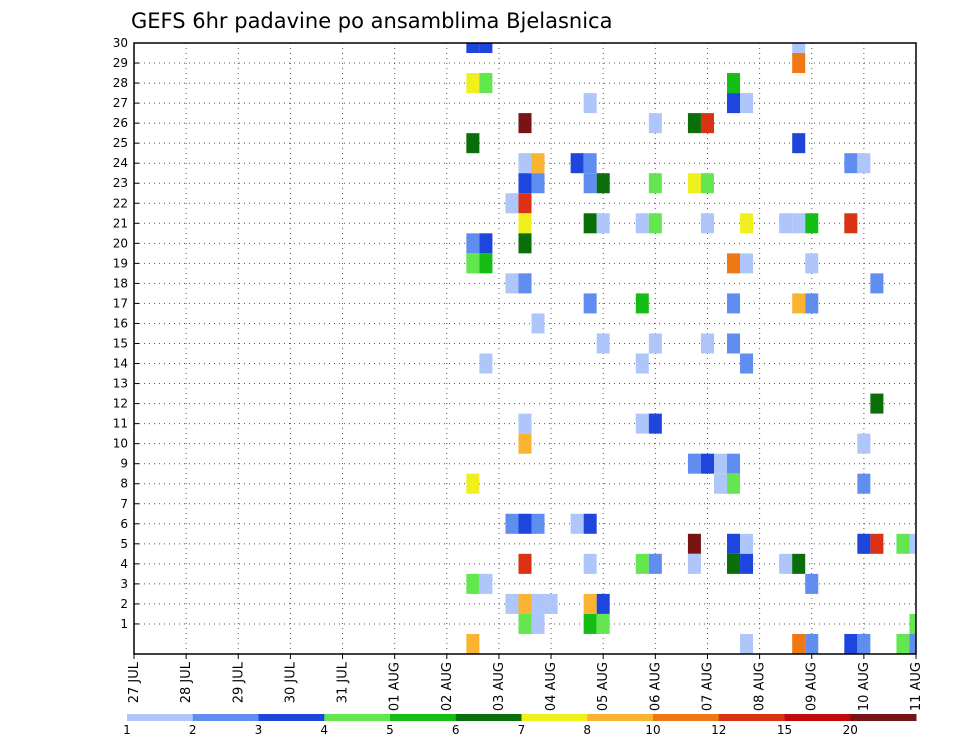  I want to click on y-tick-label: 15, so click(120, 343).